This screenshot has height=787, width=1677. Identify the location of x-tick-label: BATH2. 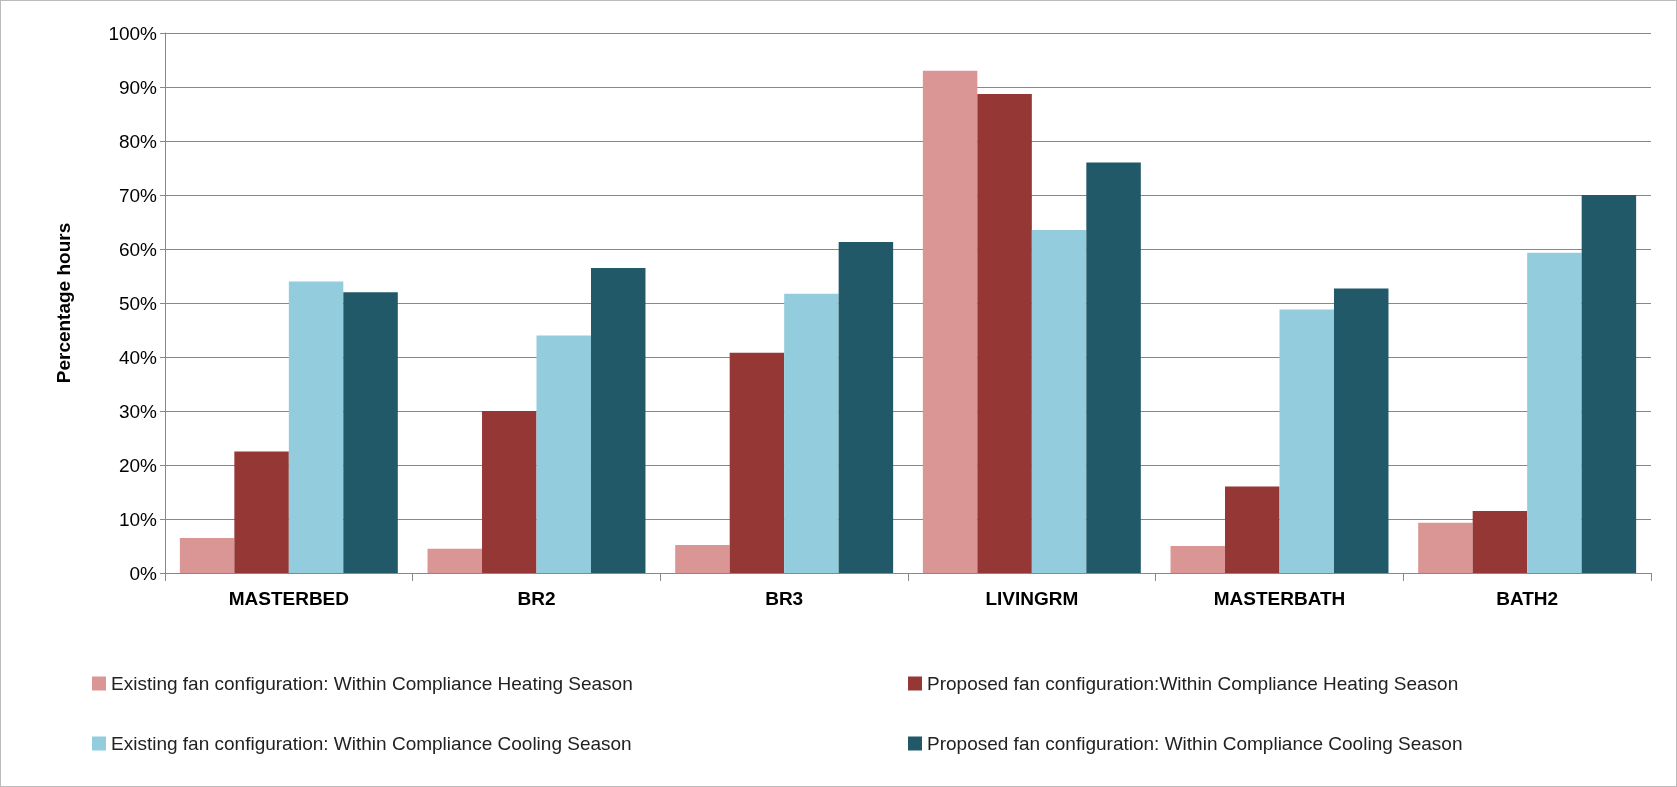
(1527, 598).